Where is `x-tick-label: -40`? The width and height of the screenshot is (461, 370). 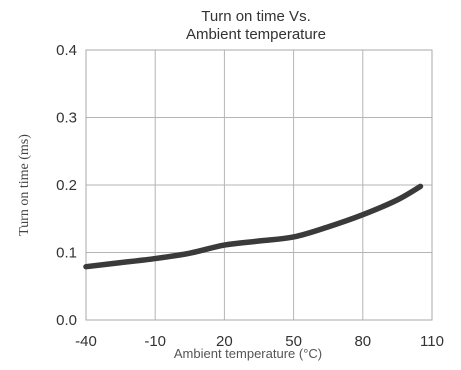 x-tick-label: -40 is located at coordinates (86, 341).